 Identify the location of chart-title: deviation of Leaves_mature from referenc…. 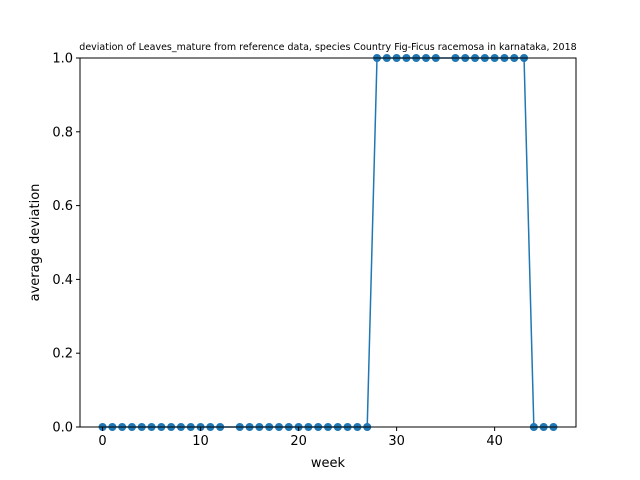
(327, 47).